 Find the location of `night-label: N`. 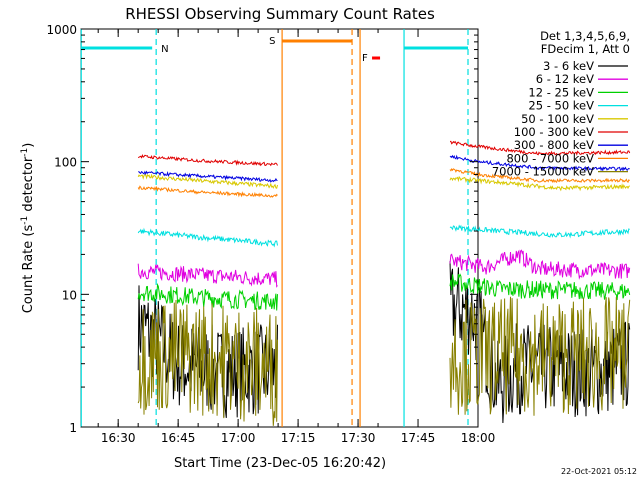

night-label: N is located at coordinates (164, 49).